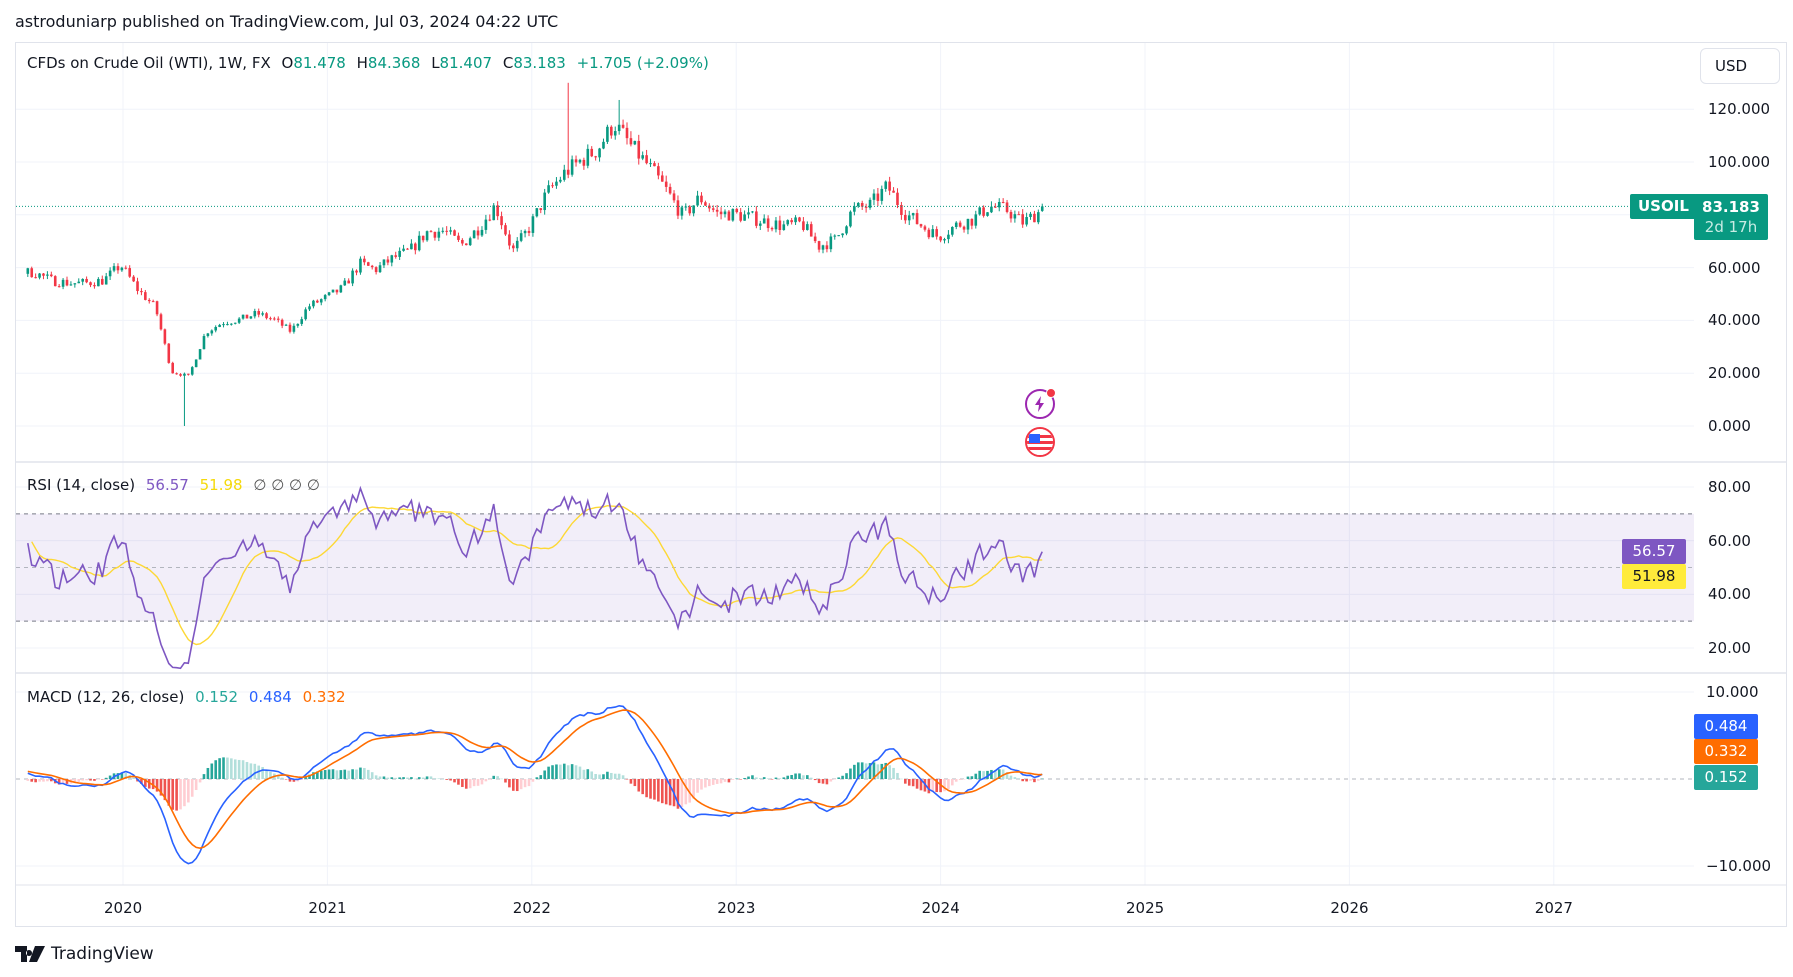 The image size is (1793, 977). What do you see at coordinates (123, 908) in the screenshot?
I see `time-axis-tick: 2020` at bounding box center [123, 908].